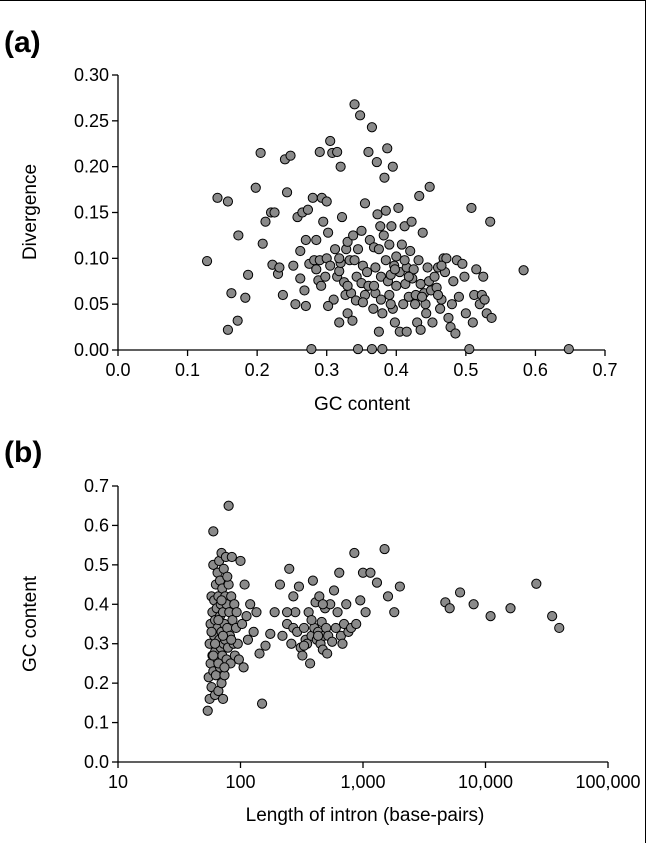  What do you see at coordinates (30, 212) in the screenshot?
I see `panel-a-y-axis-title: Divergence` at bounding box center [30, 212].